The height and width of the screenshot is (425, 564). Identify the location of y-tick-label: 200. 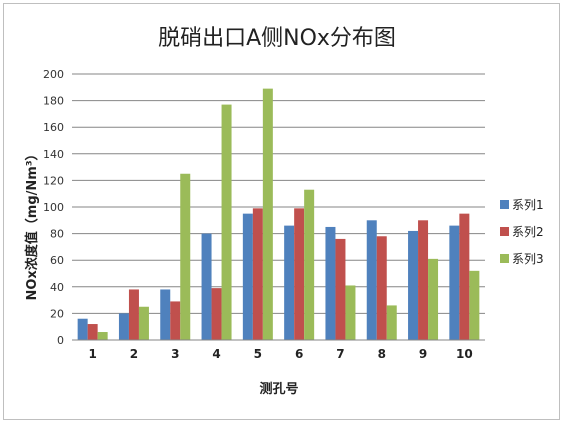
(53, 74).